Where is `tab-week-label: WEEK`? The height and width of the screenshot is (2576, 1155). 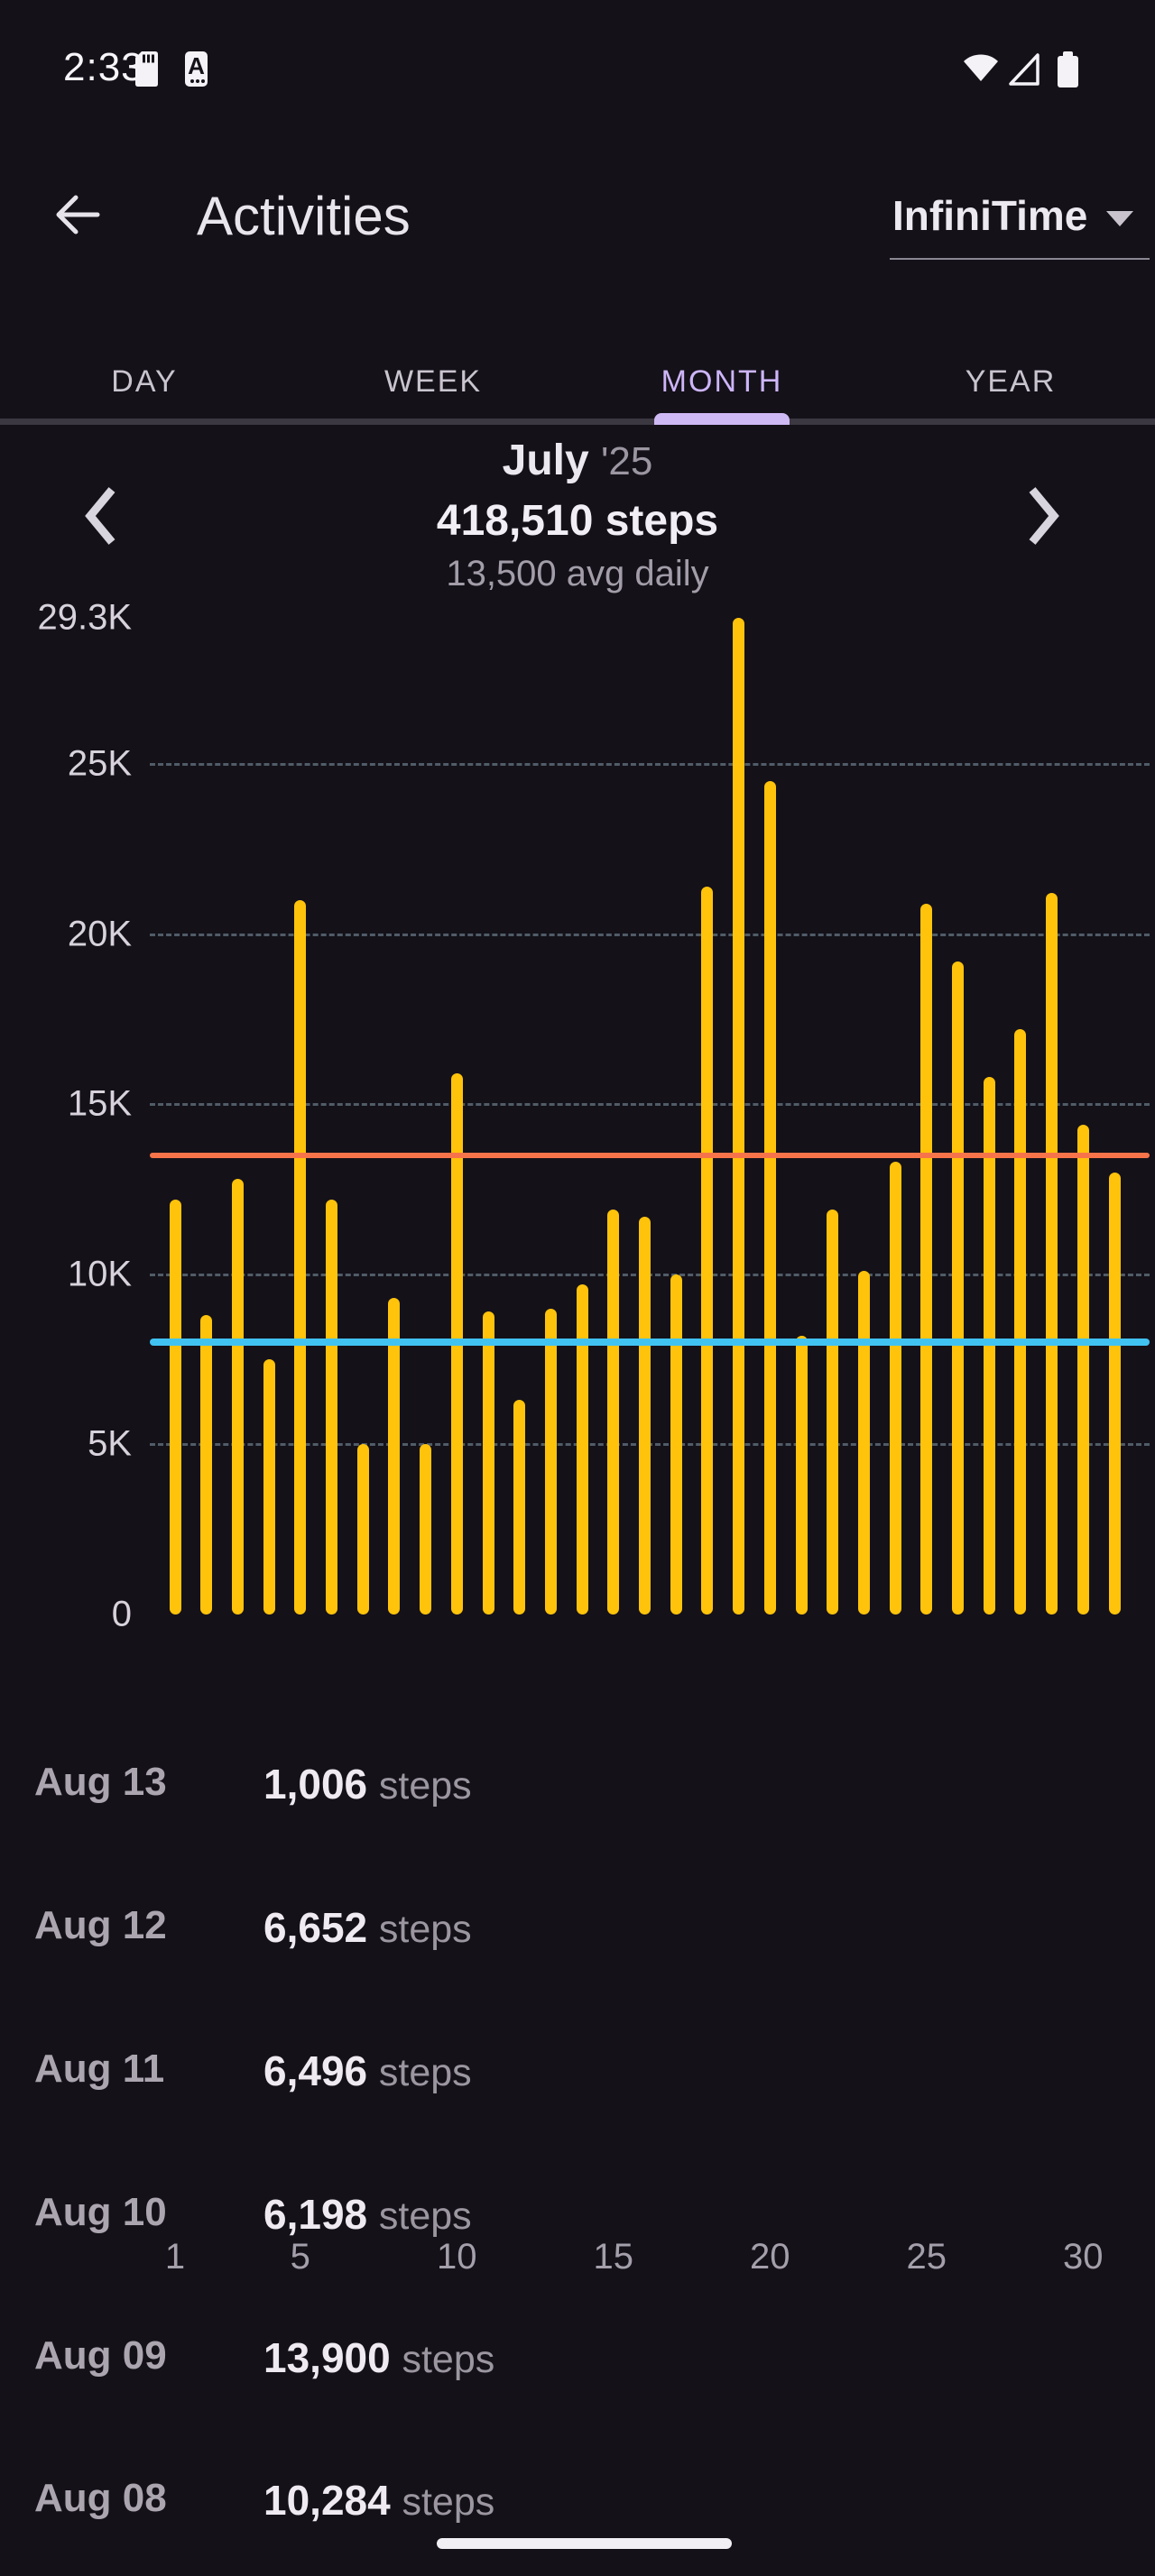 tab-week-label: WEEK is located at coordinates (433, 381).